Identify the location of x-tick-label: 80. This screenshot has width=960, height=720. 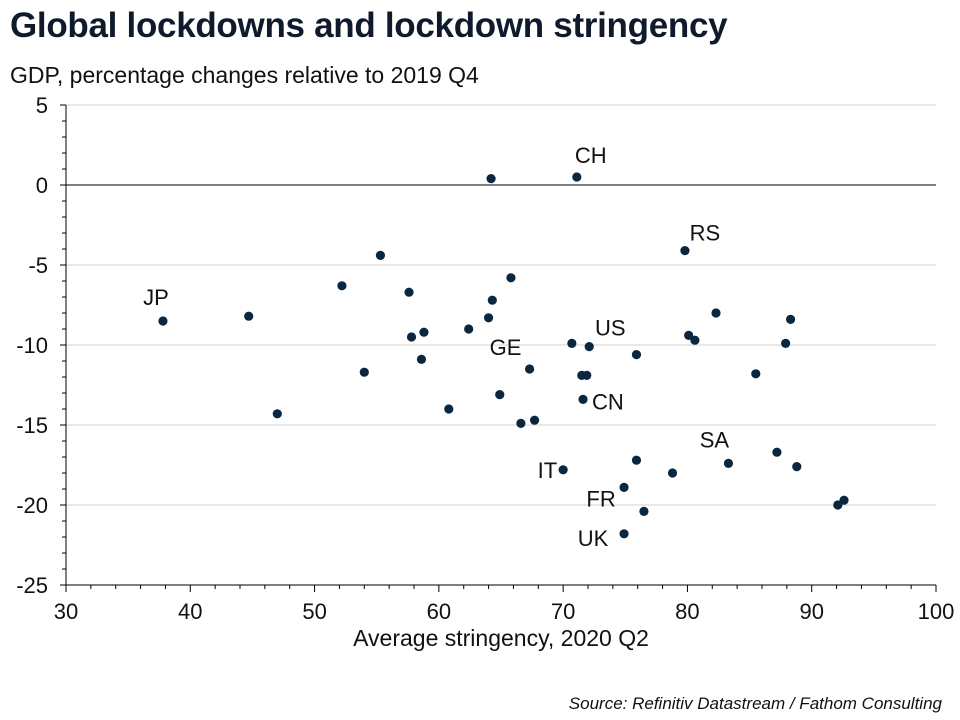
(687, 611).